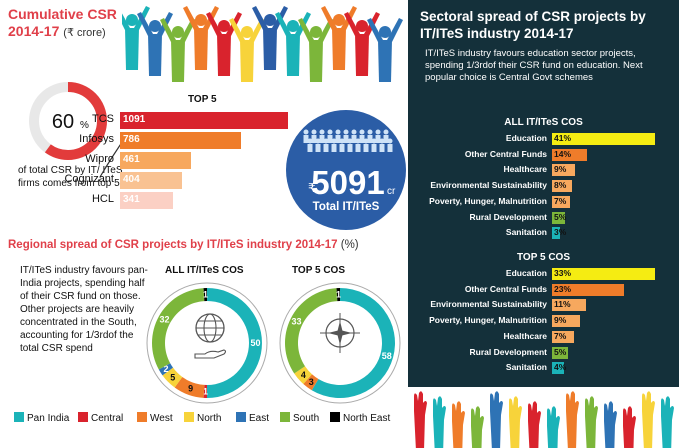 This screenshot has height=448, width=679. I want to click on sector-bar: 11%, so click(569, 305).